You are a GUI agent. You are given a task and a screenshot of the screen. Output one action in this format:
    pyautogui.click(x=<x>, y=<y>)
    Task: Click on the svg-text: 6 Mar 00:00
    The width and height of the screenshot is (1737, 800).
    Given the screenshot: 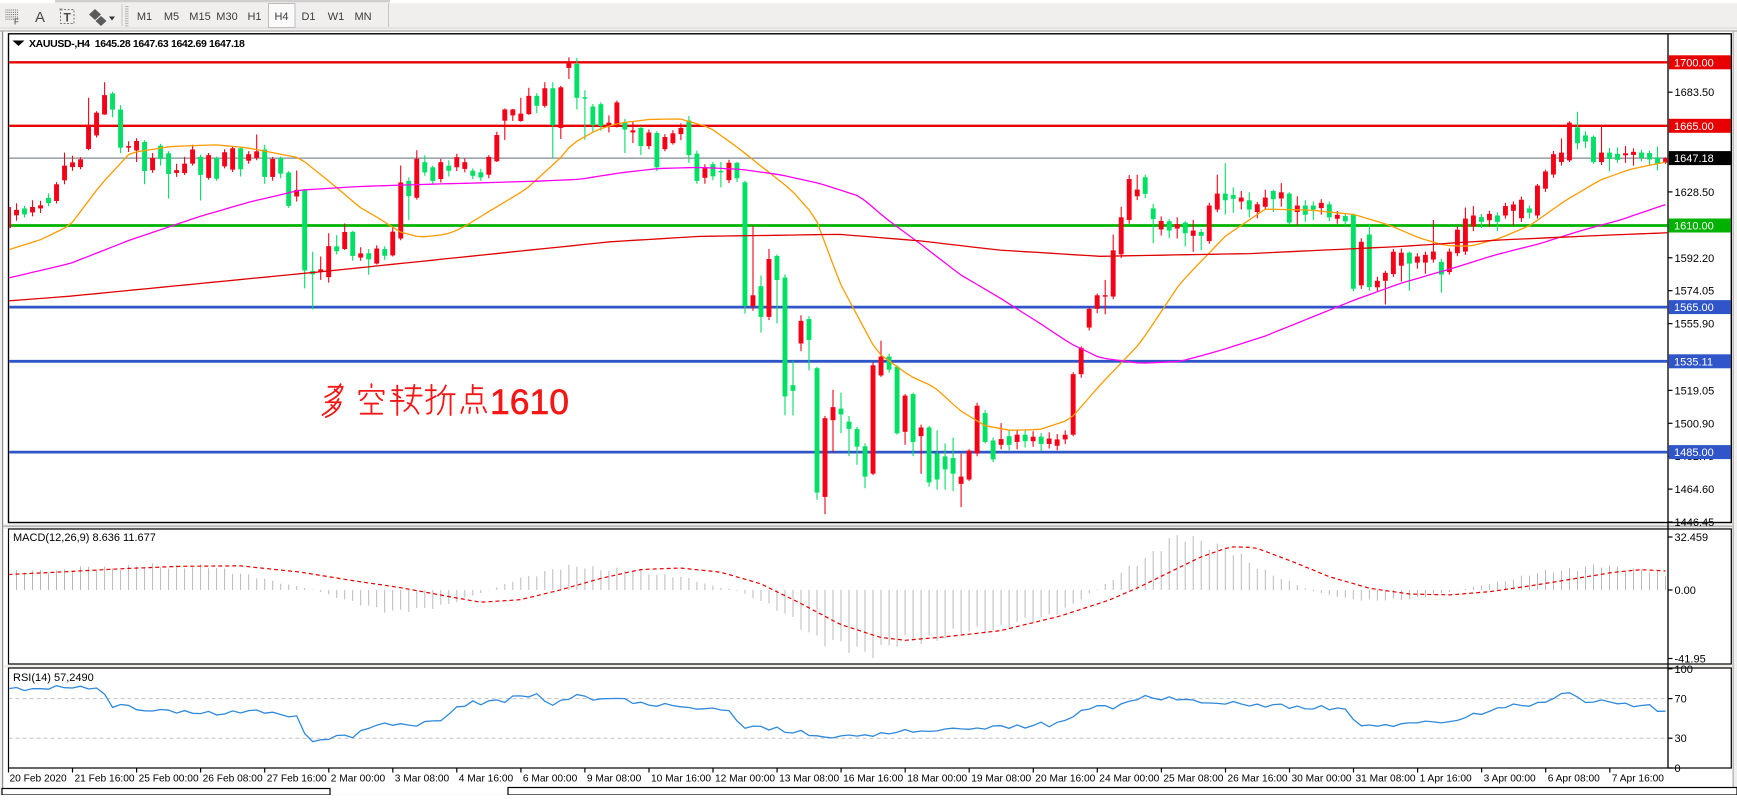 What is the action you would take?
    pyautogui.click(x=550, y=779)
    